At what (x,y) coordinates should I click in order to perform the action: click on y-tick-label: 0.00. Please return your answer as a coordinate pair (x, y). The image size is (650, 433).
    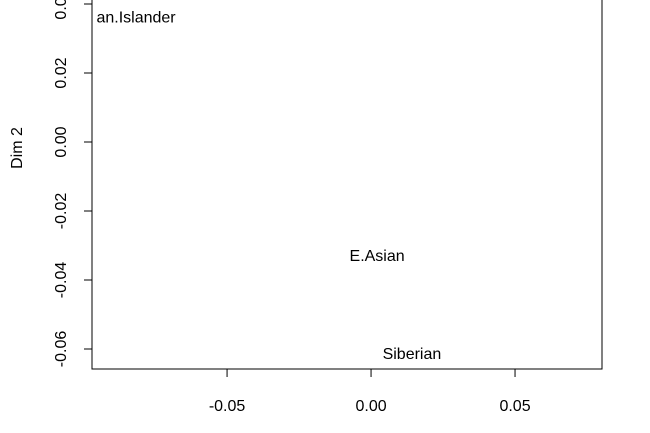
    Looking at the image, I should click on (61, 141).